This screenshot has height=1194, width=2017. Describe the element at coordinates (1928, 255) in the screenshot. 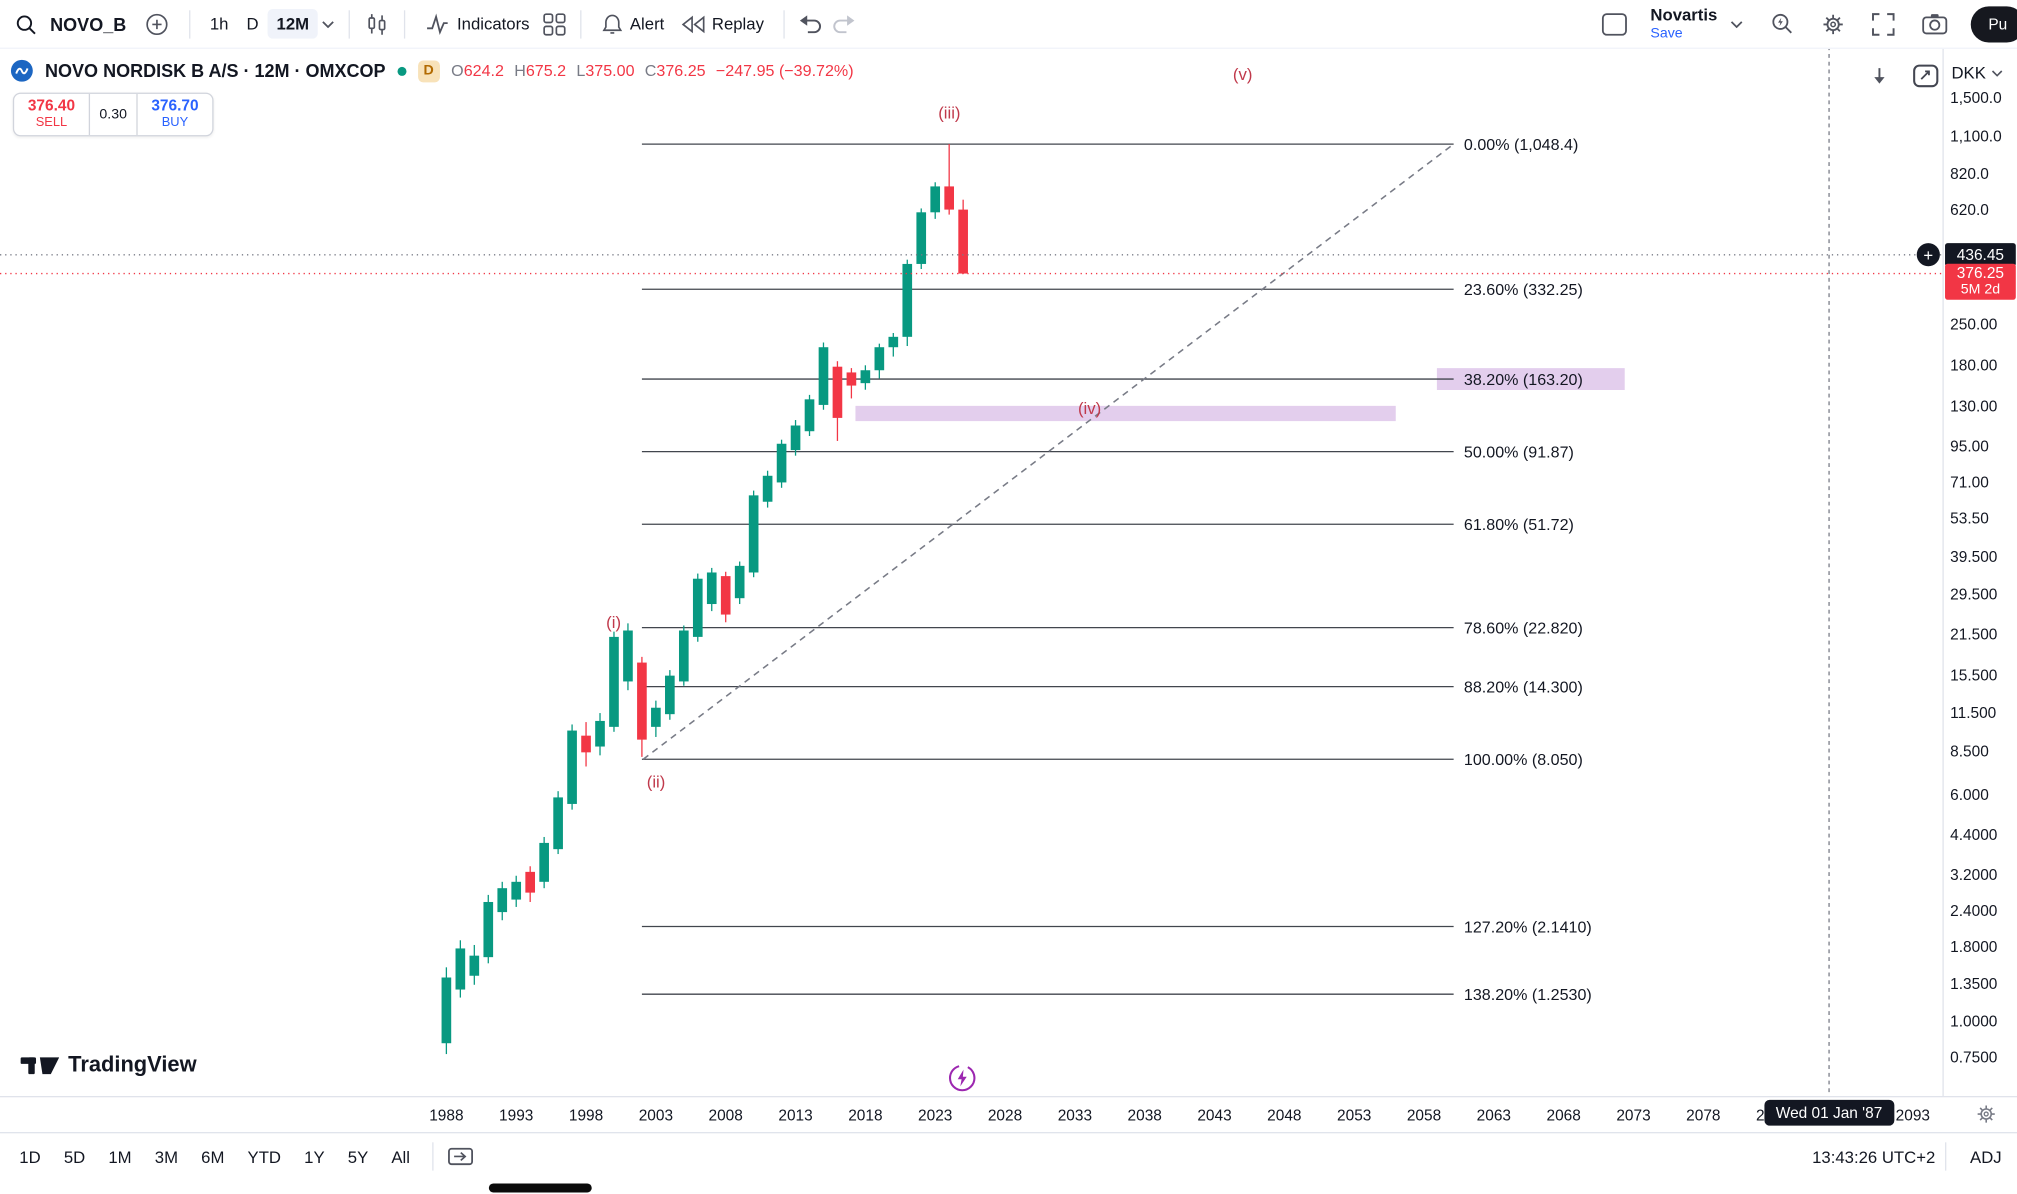

I see `axis-plus-button: +` at that location.